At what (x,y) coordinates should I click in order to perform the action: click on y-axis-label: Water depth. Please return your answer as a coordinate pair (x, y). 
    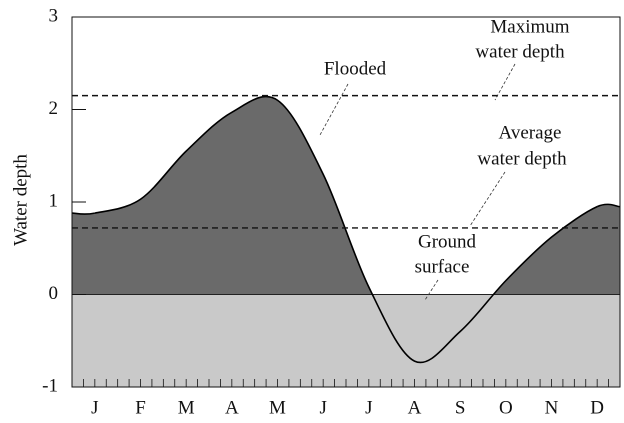
    Looking at the image, I should click on (20, 200).